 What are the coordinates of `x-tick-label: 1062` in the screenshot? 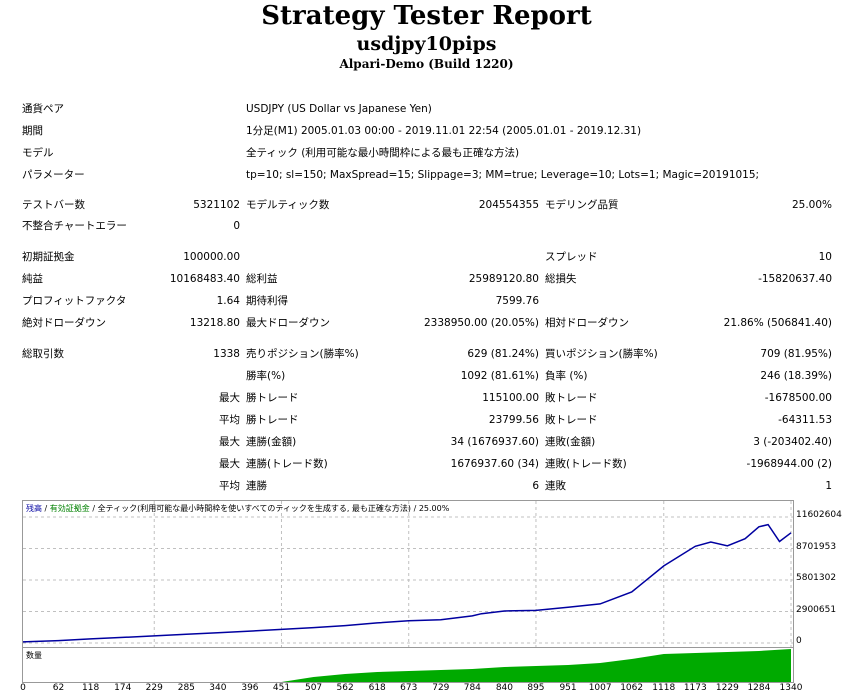 It's located at (632, 688).